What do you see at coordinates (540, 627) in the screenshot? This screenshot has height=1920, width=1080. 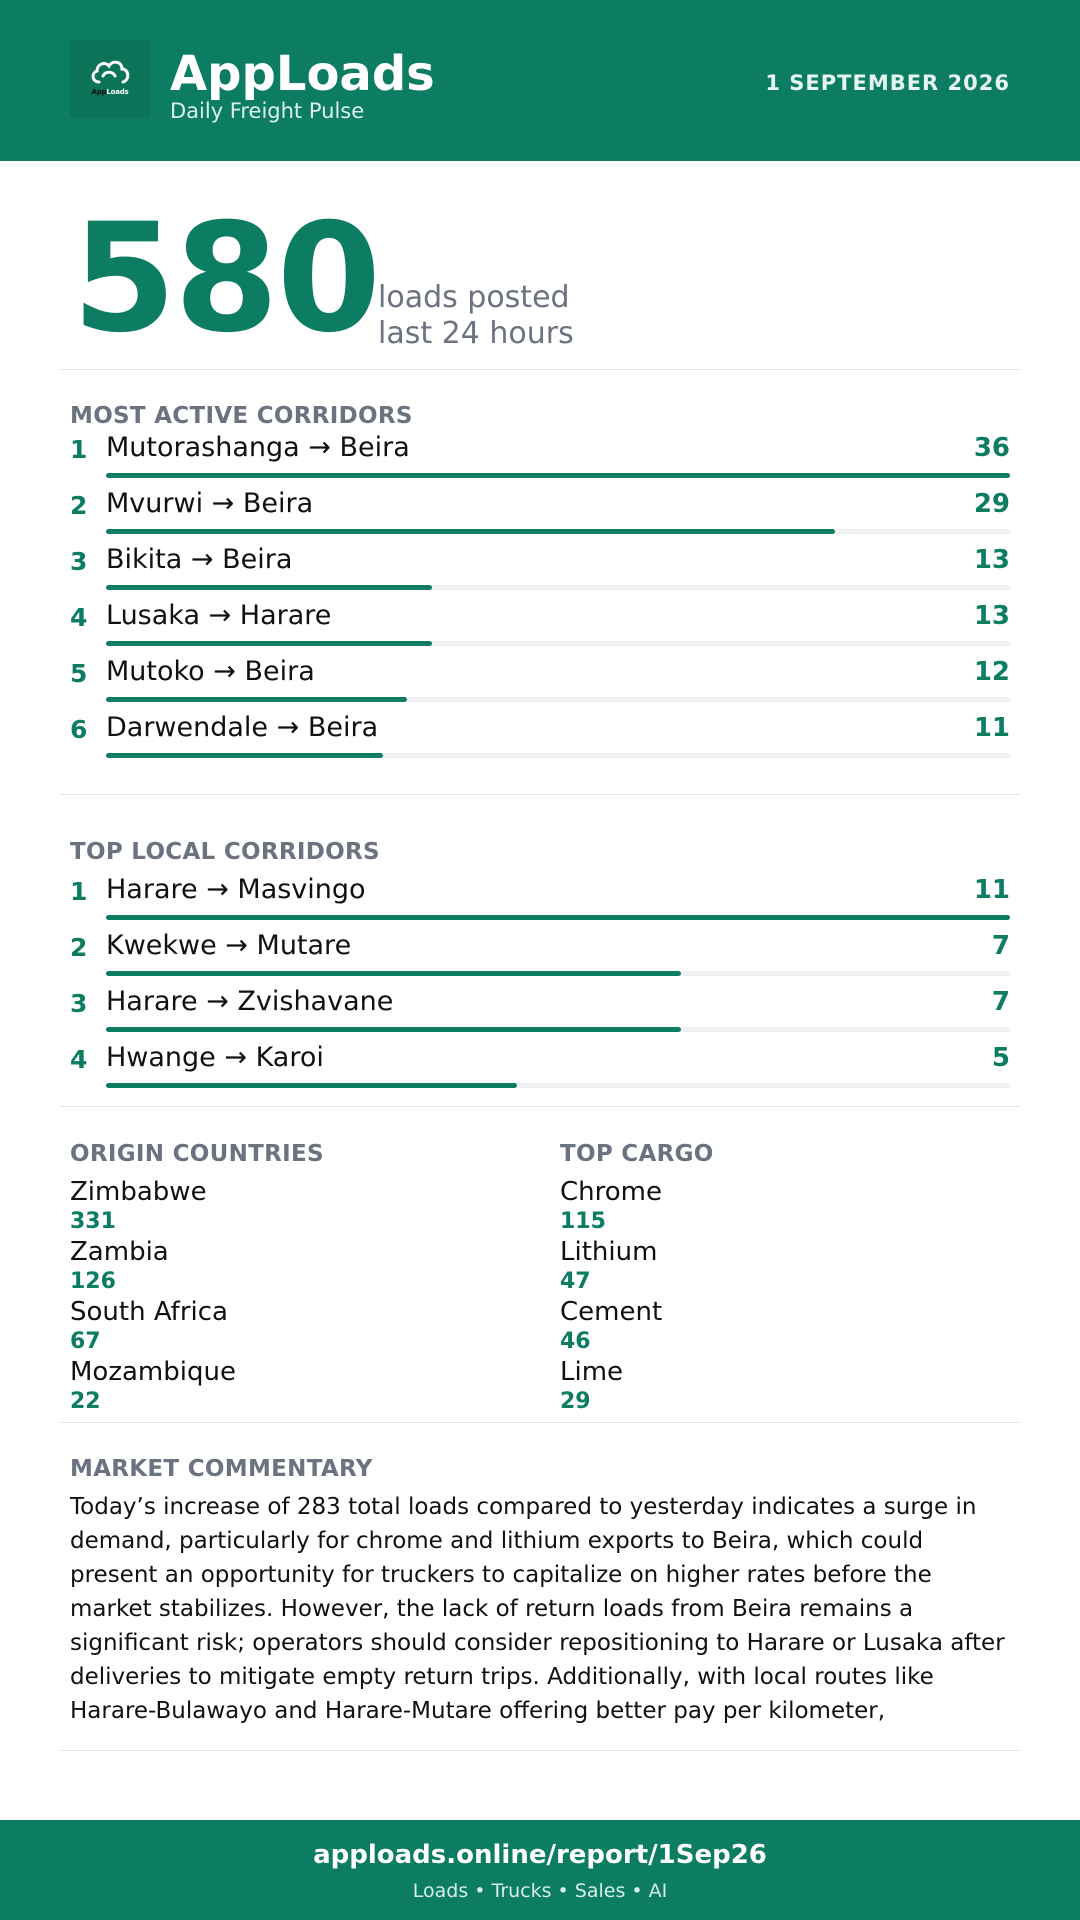 I see `corridor-row: 4 Lusaka → Harare 13` at bounding box center [540, 627].